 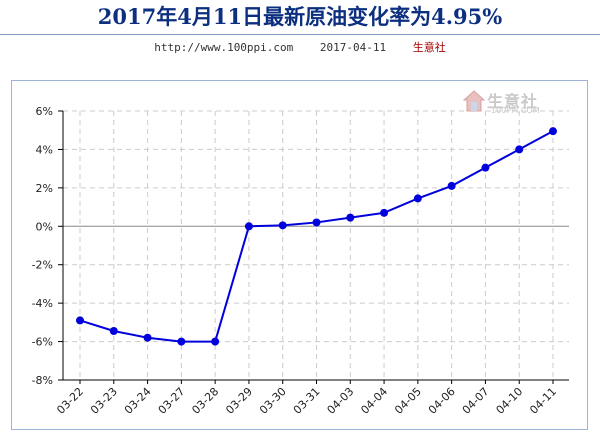 What do you see at coordinates (104, 401) in the screenshot?
I see `x-tick-label: 03-23` at bounding box center [104, 401].